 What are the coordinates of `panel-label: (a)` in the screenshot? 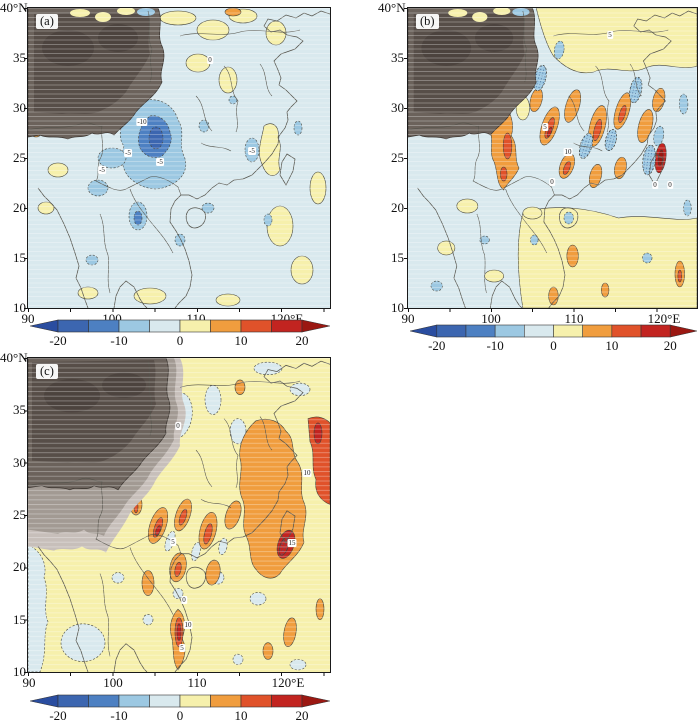 It's located at (47, 21).